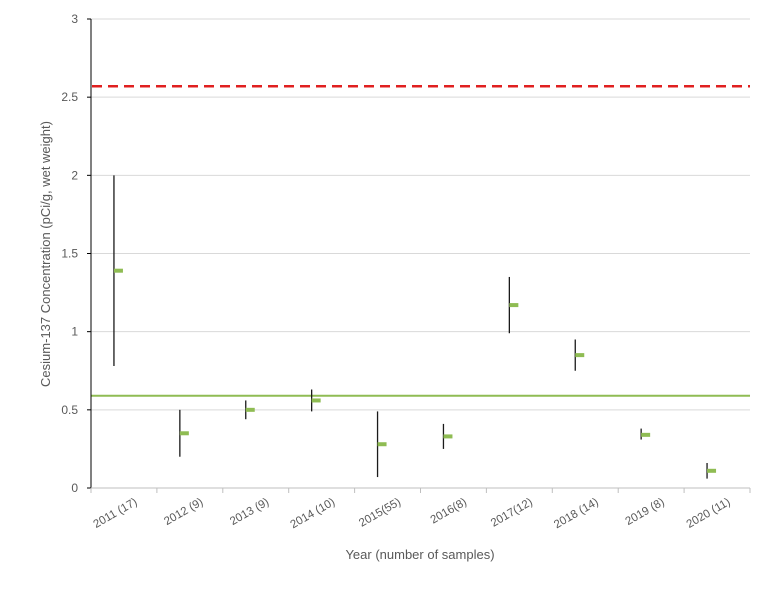  I want to click on x-tick-label: 2015(55), so click(380, 512).